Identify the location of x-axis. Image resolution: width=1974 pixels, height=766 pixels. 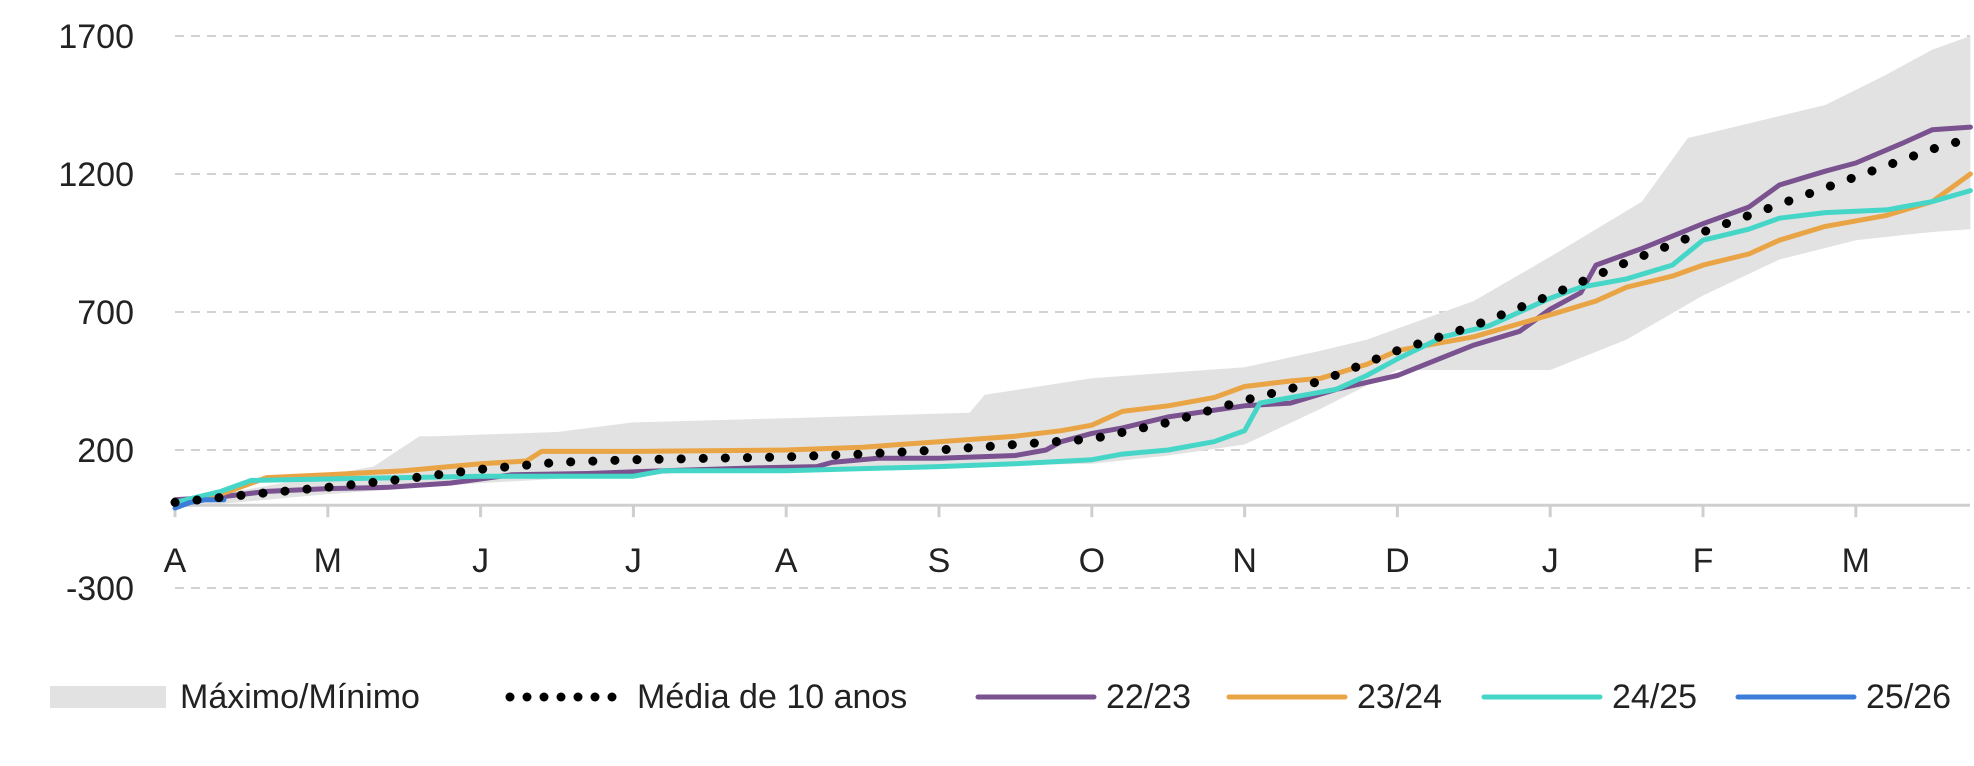
(1071, 510).